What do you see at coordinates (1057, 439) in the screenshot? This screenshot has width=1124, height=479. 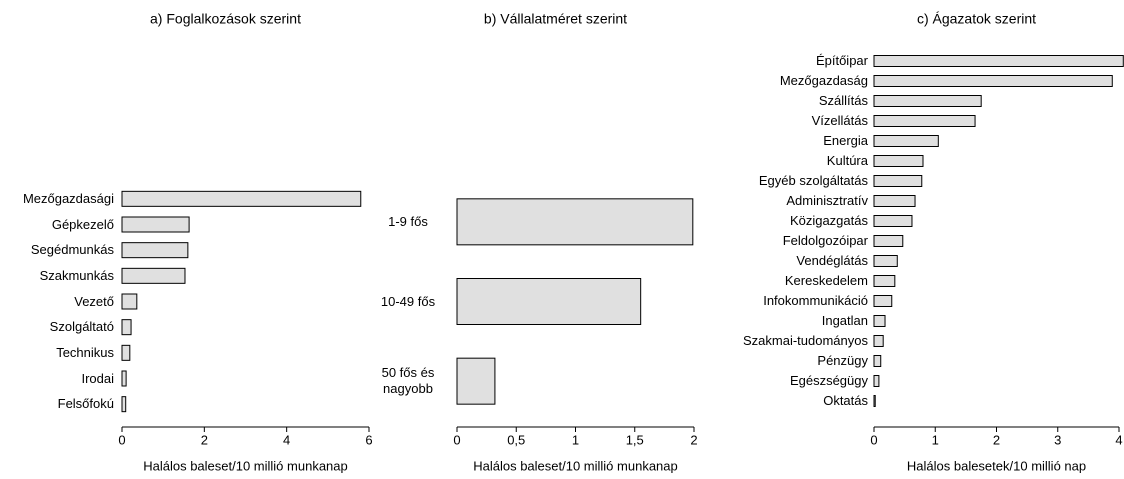 I see `x-tick-label: 3` at bounding box center [1057, 439].